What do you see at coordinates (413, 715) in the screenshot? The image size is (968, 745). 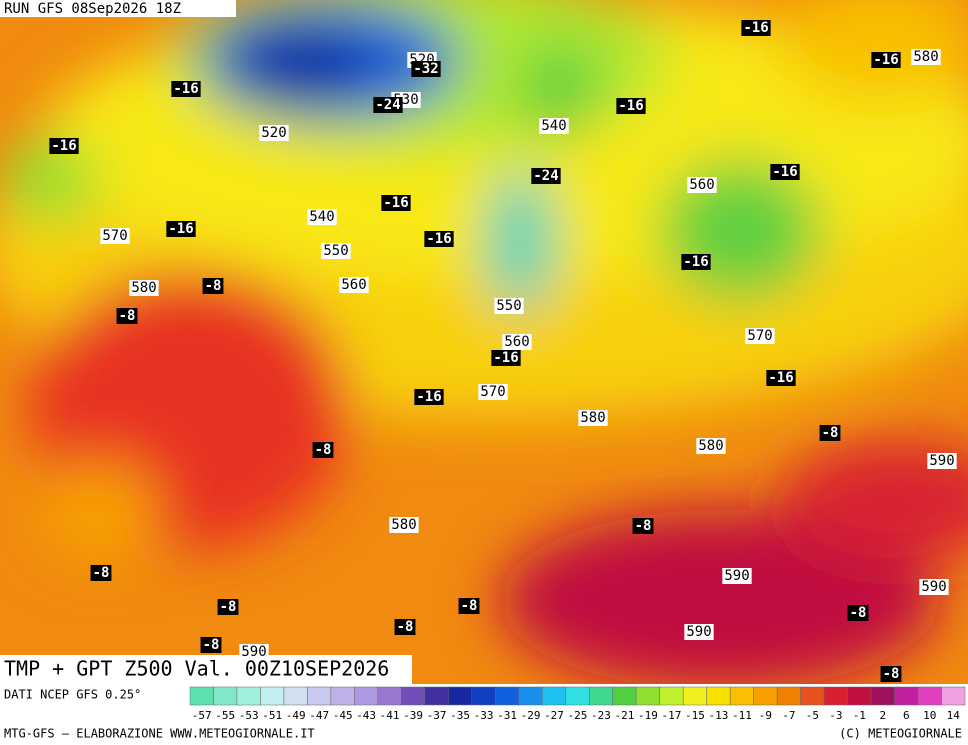 I see `colorbar-label: -39` at bounding box center [413, 715].